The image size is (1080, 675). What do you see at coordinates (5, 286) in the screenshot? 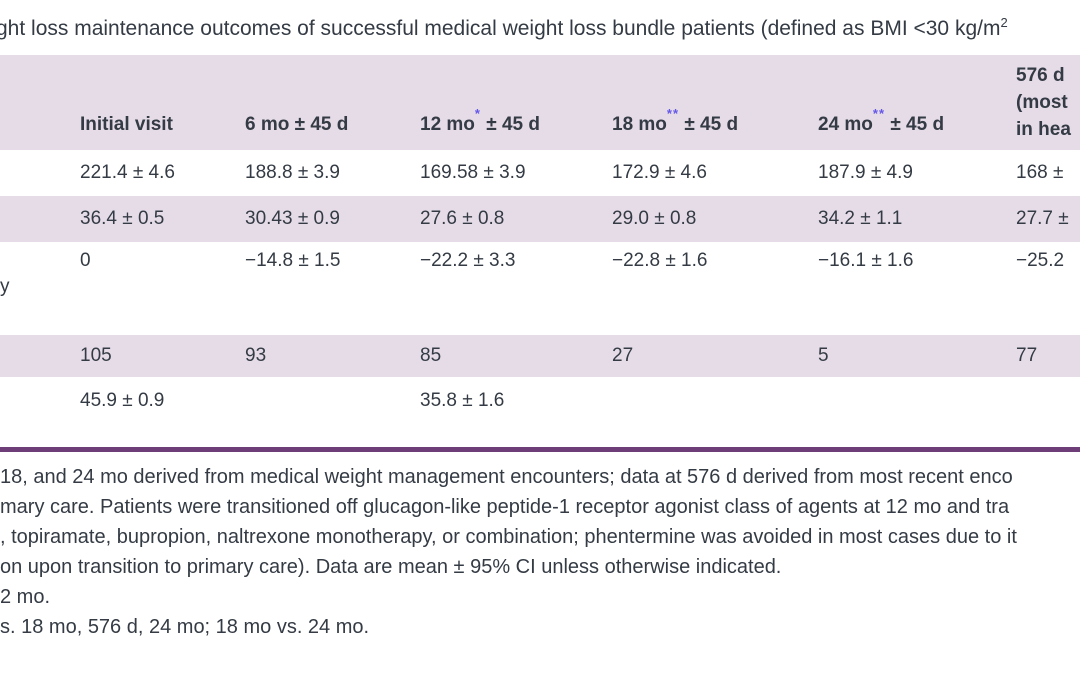
I see `cropped-row-label-fragment: y` at bounding box center [5, 286].